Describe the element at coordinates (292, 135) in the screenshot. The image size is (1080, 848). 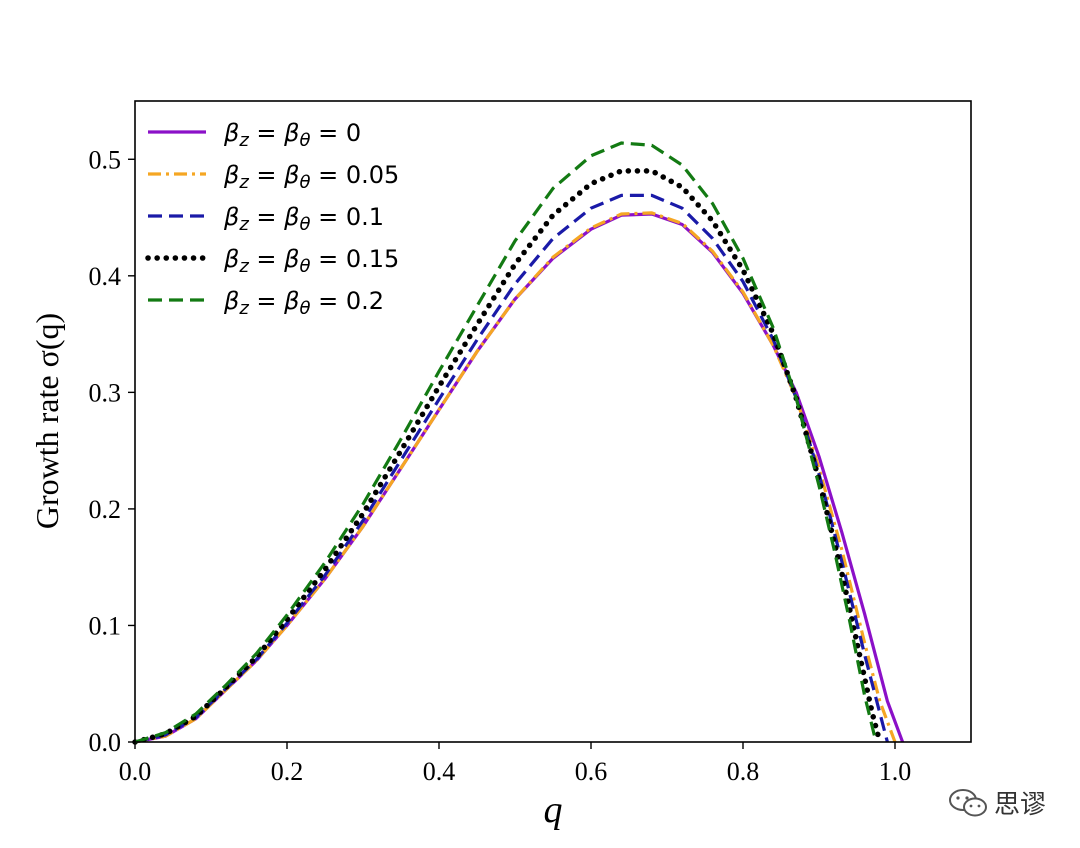
I see `legend-entry-0: βz = βθ = 0` at that location.